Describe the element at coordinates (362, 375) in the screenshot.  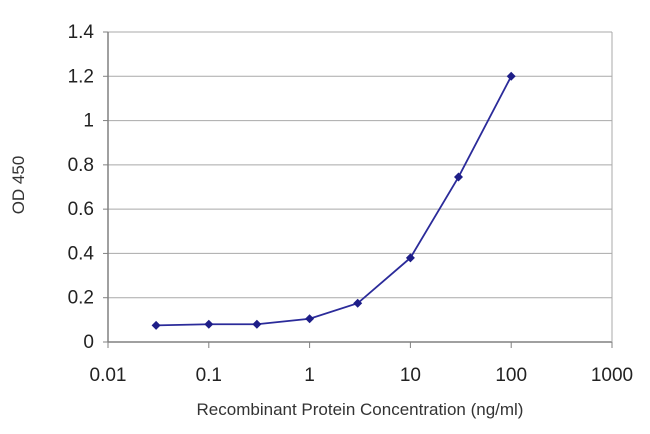
I see `x-tick-labels: 0.01 0.1 1 10 100 1000` at that location.